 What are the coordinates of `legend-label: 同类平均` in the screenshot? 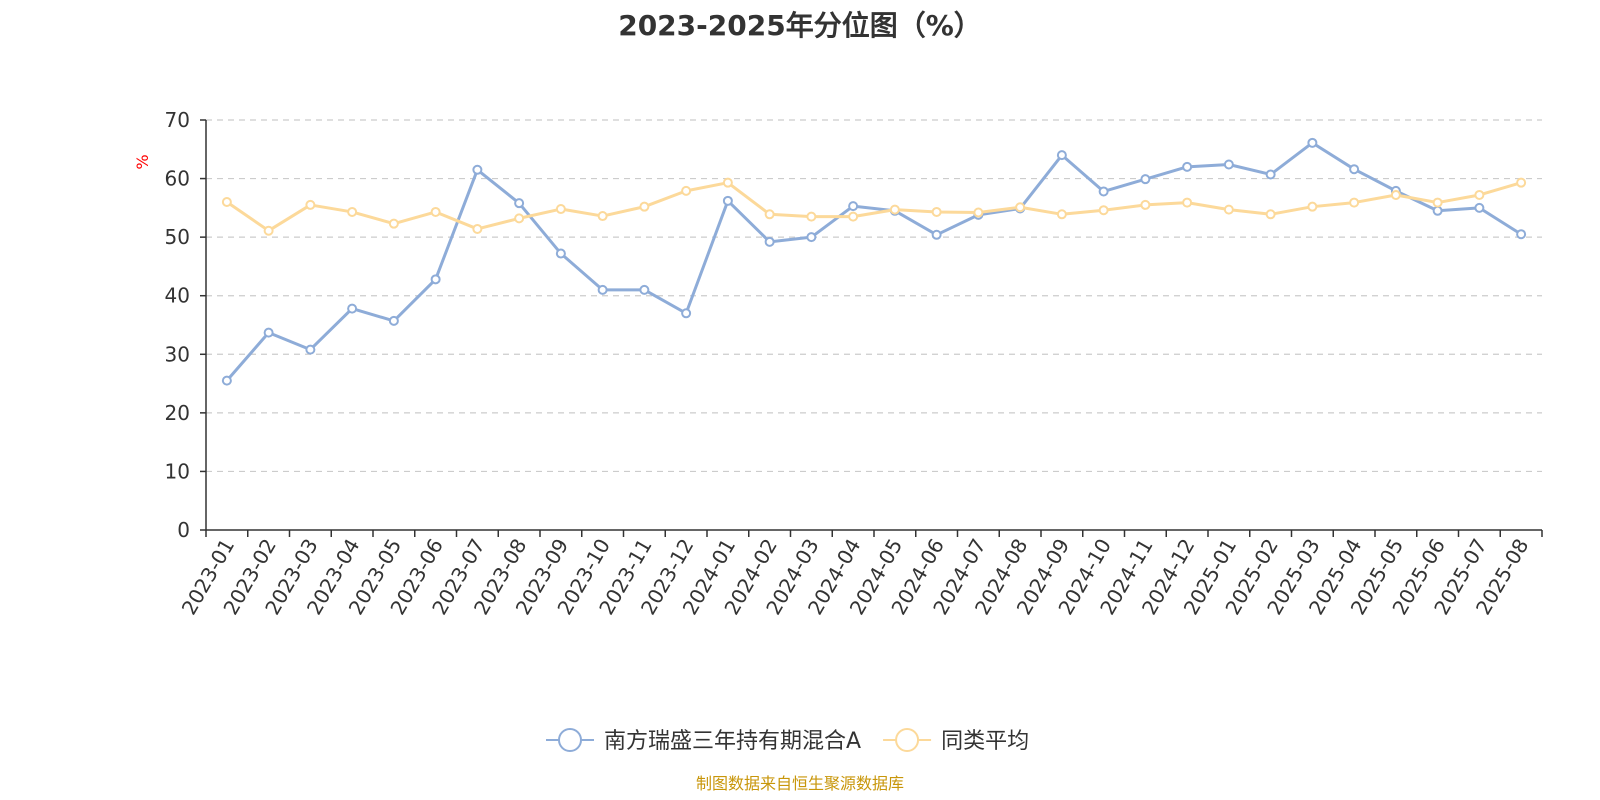 It's located at (985, 741).